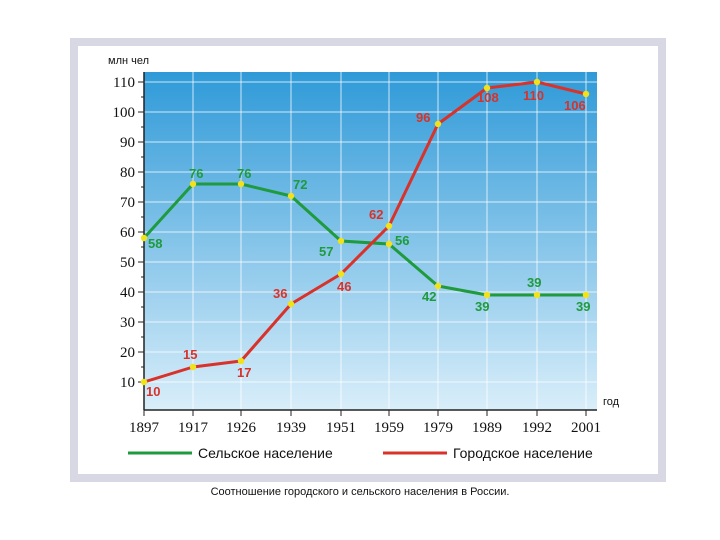 Image resolution: width=720 pixels, height=540 pixels. I want to click on data-label-rural: 42, so click(429, 296).